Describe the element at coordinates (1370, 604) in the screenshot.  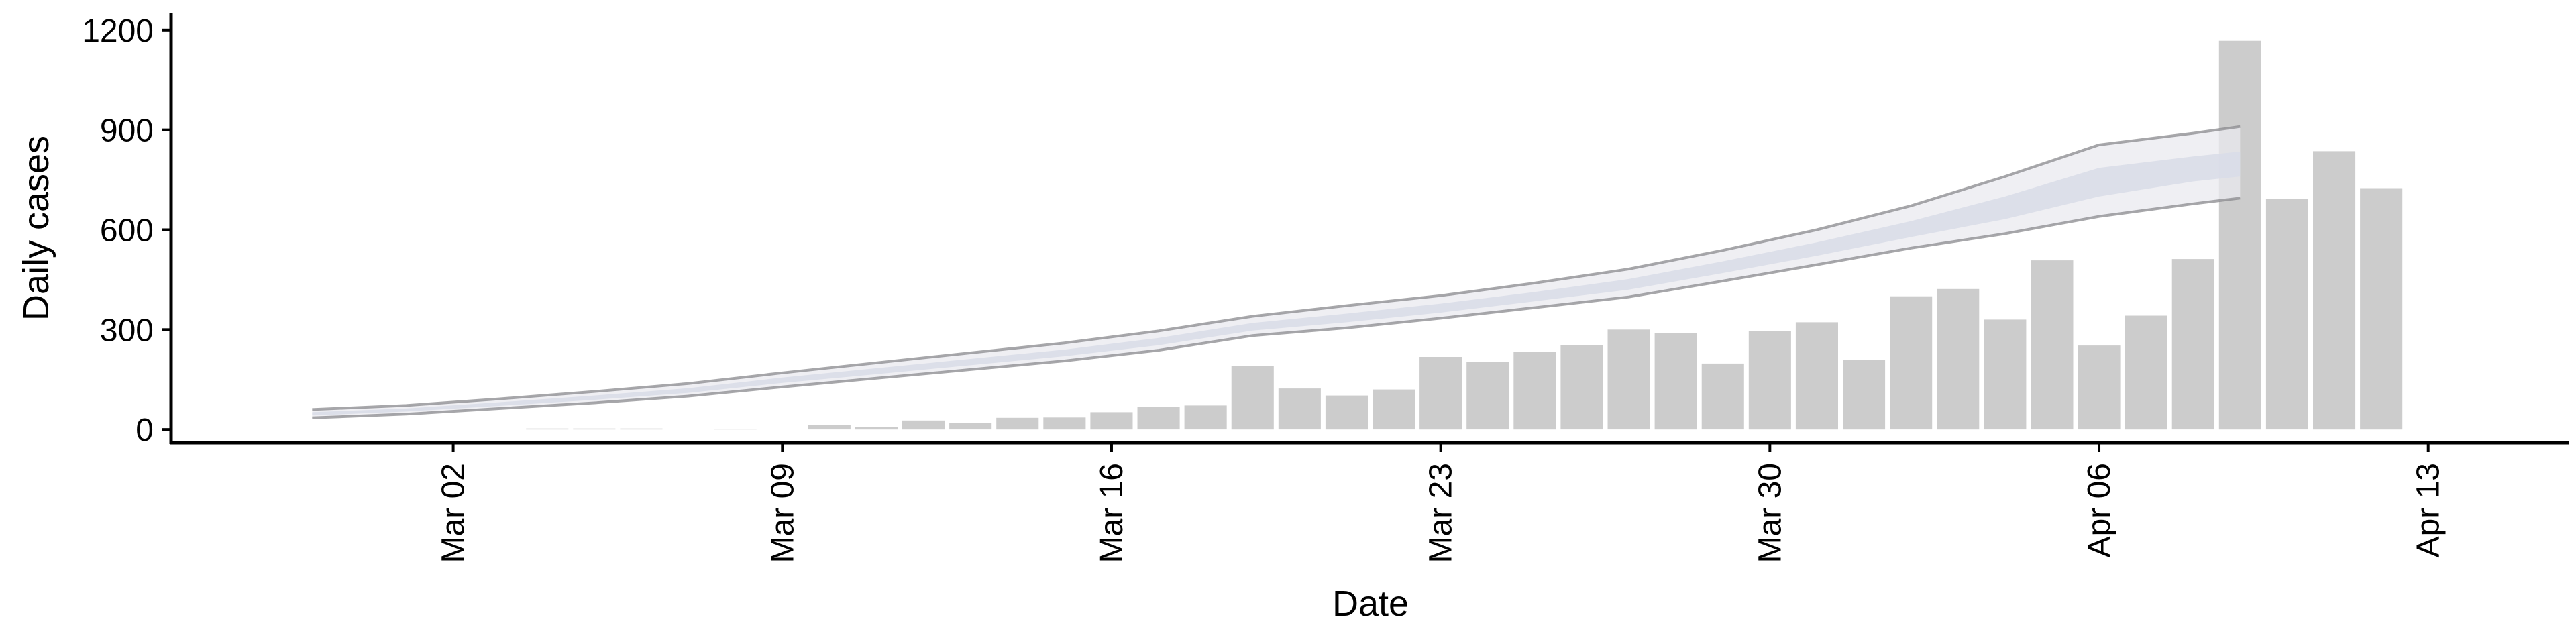
I see `x-axis-title: Date` at that location.